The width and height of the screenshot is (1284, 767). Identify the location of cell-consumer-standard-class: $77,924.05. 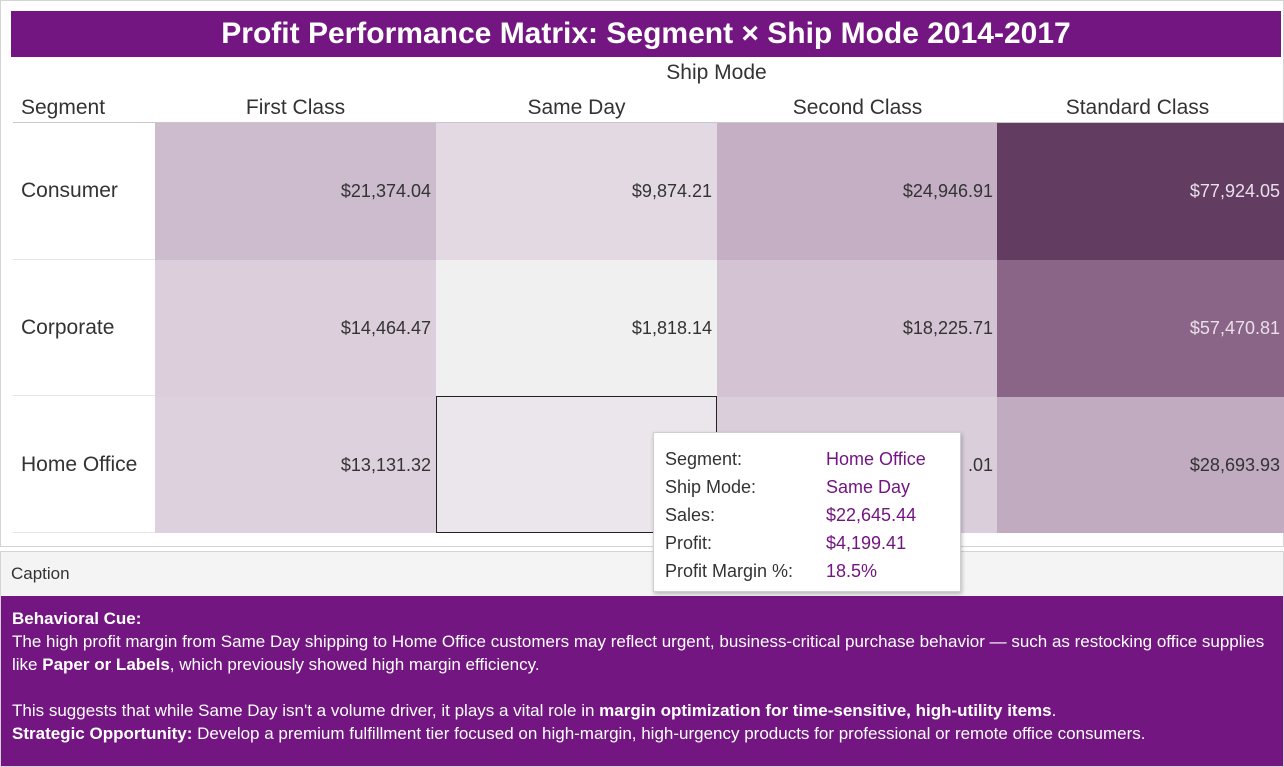
(1140, 191).